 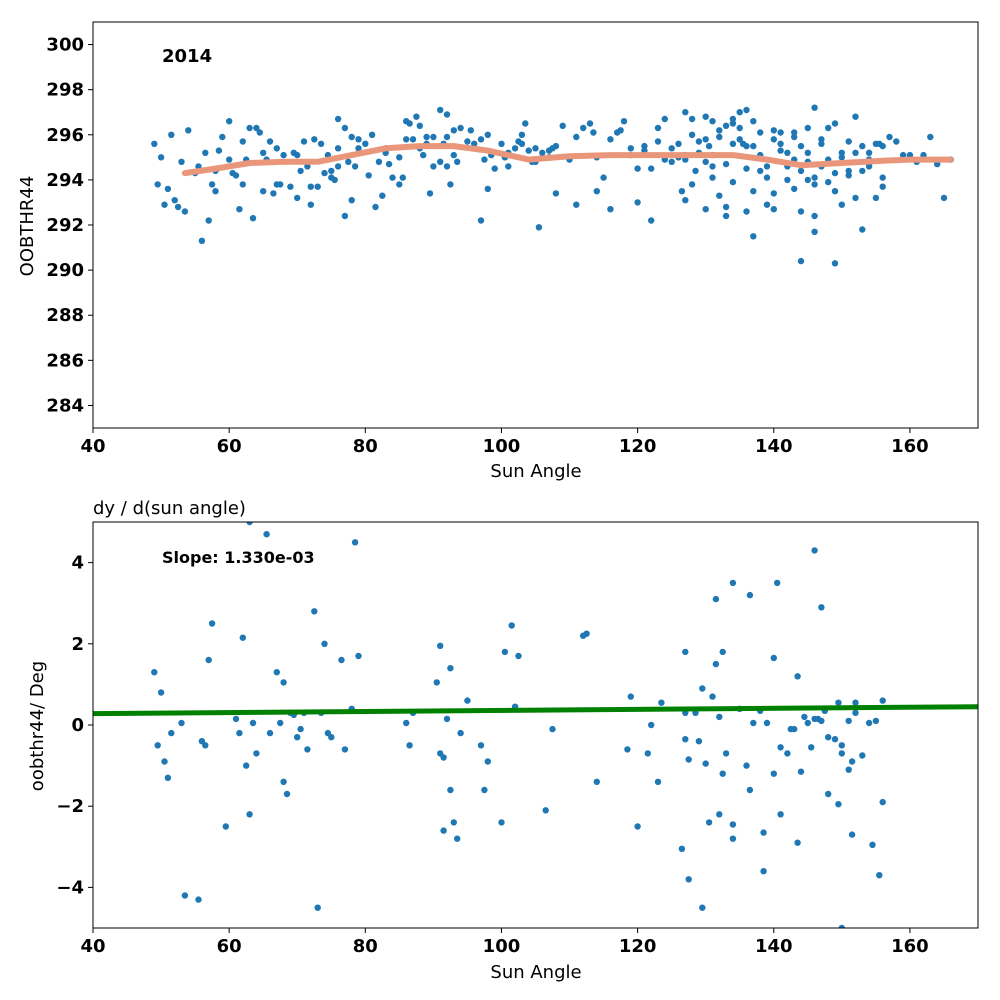 What do you see at coordinates (169, 508) in the screenshot?
I see `bottom-title: dy / d(sun angle)` at bounding box center [169, 508].